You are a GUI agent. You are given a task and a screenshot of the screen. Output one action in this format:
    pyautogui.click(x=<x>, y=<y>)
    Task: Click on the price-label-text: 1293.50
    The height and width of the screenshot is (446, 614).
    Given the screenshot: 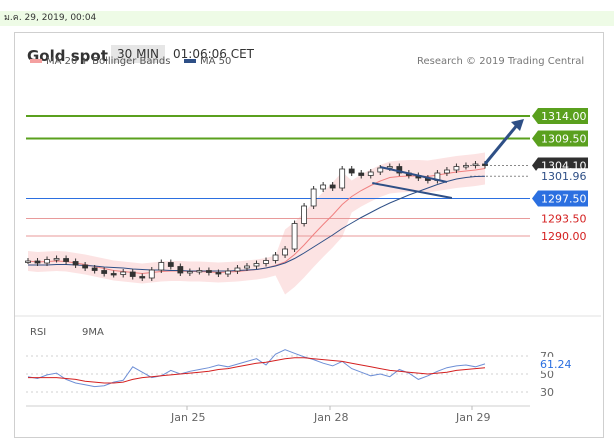 What is the action you would take?
    pyautogui.click(x=564, y=219)
    